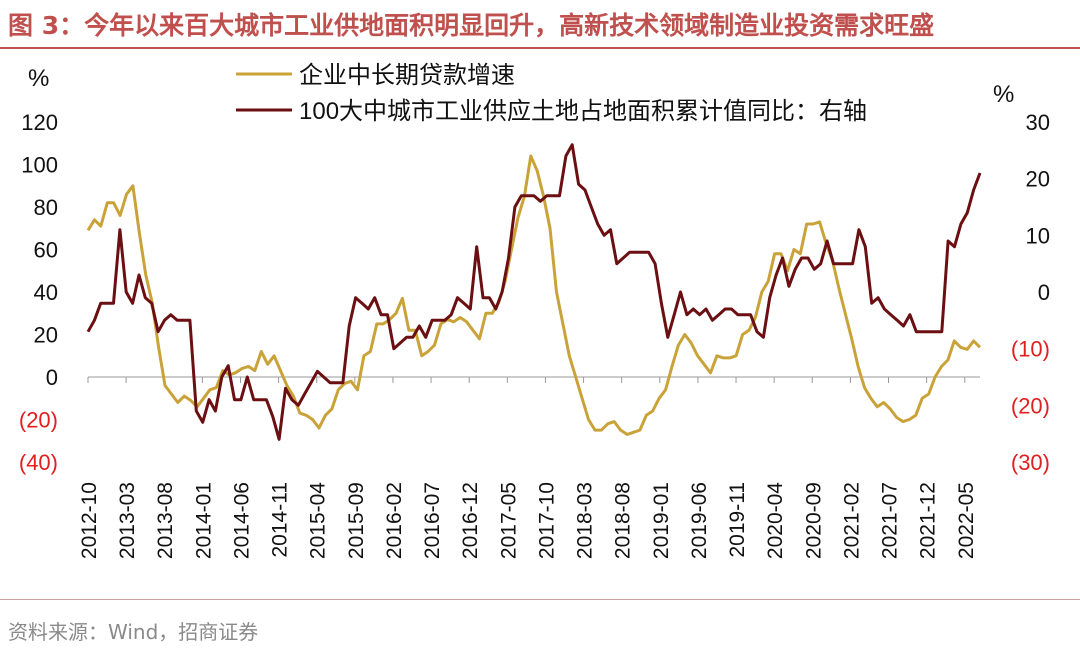 The width and height of the screenshot is (1080, 652). What do you see at coordinates (737, 520) in the screenshot?
I see `x-tick-label-17: 2019-11` at bounding box center [737, 520].